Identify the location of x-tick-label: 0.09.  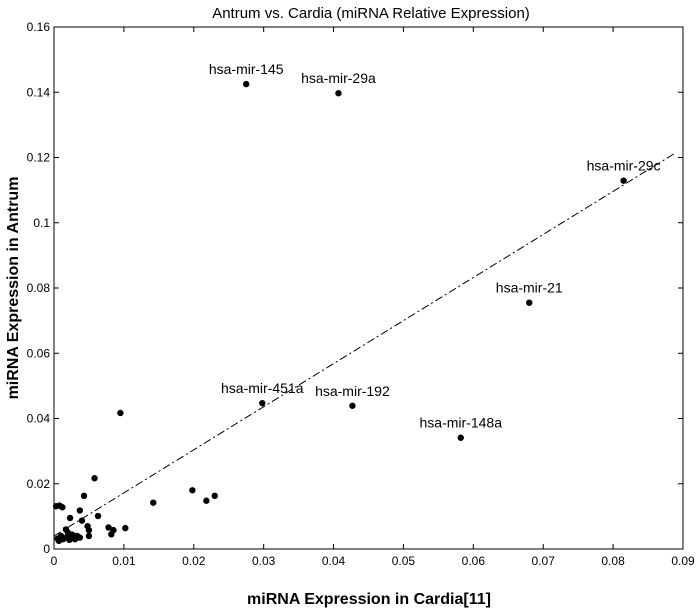
(683, 561).